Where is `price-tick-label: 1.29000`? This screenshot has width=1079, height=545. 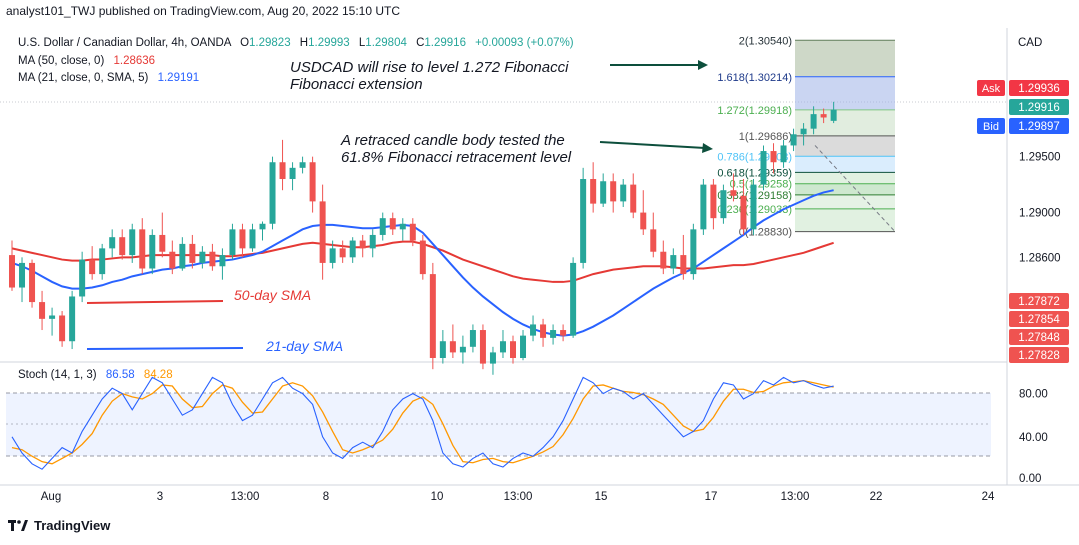 price-tick-label: 1.29000 is located at coordinates (1040, 214).